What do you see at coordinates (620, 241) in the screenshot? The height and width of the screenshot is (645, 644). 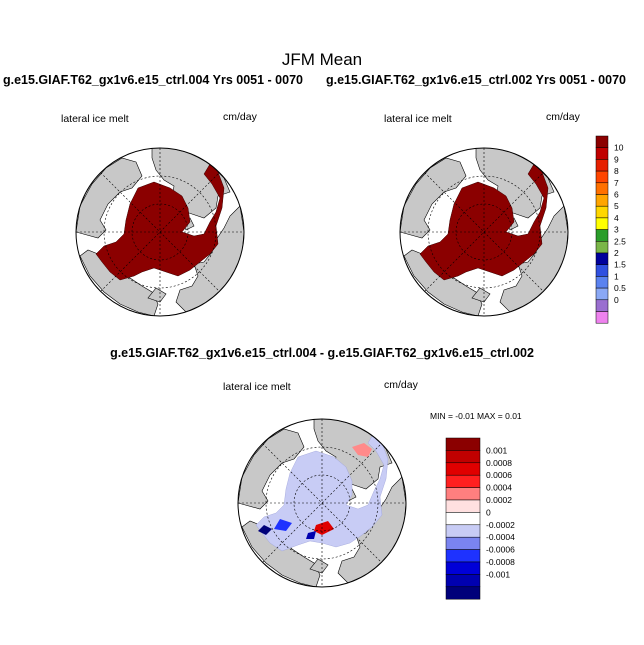 I see `colorbar-tick-label: 2.5` at bounding box center [620, 241].